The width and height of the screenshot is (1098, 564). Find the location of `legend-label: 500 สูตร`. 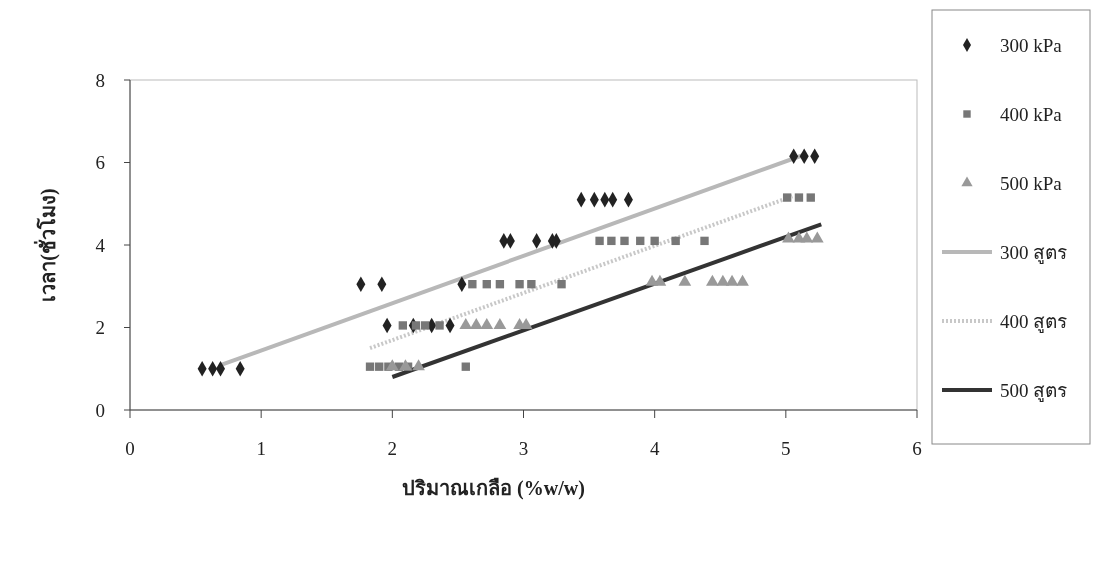

legend-label: 500 สูตร is located at coordinates (1034, 390).